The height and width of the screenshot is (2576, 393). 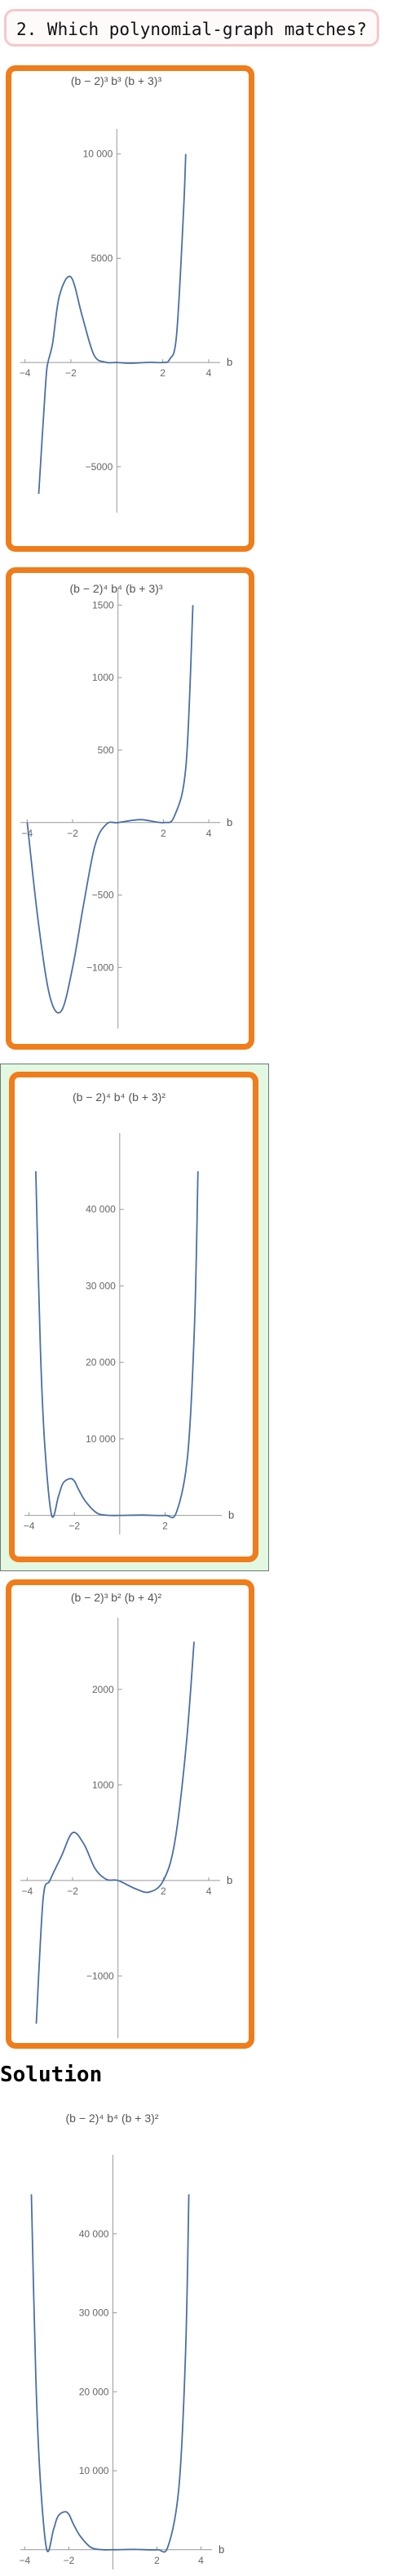 What do you see at coordinates (51, 2075) in the screenshot?
I see `solution-heading: Solution` at bounding box center [51, 2075].